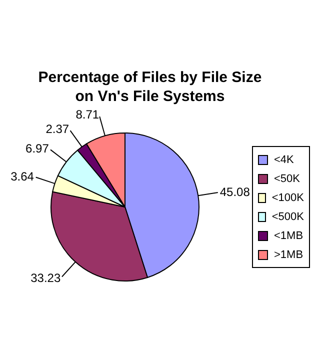 The image size is (320, 357). Describe the element at coordinates (284, 160) in the screenshot. I see `legend-label: <4K` at that location.